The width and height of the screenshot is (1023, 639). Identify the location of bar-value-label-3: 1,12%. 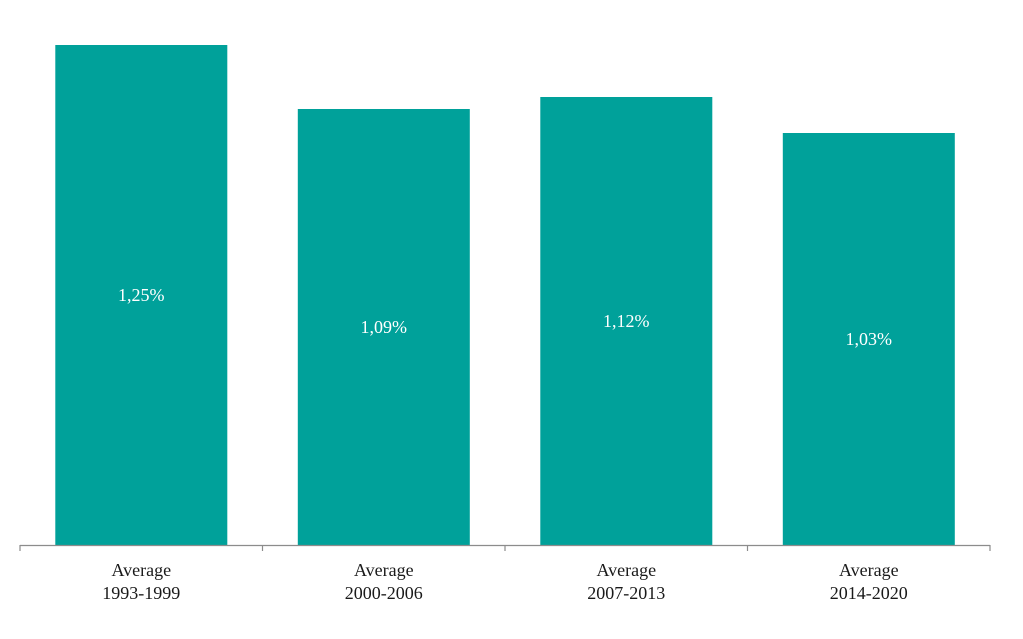
(626, 321).